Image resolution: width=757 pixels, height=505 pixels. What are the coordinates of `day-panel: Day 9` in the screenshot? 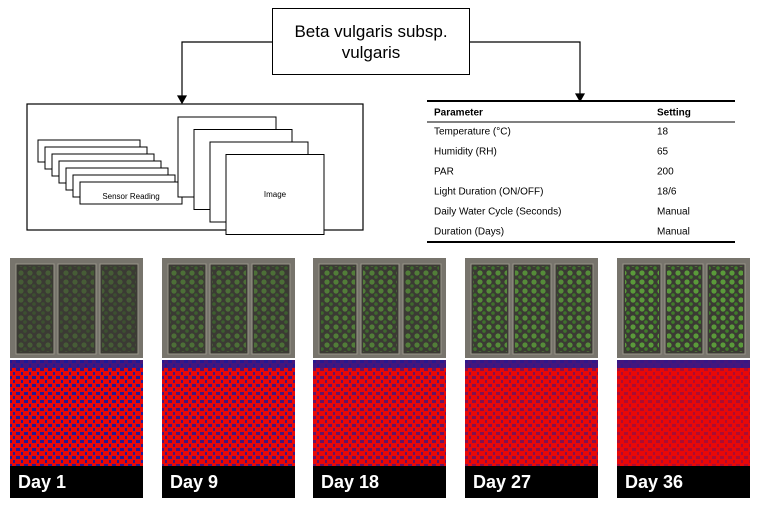 It's located at (228, 378).